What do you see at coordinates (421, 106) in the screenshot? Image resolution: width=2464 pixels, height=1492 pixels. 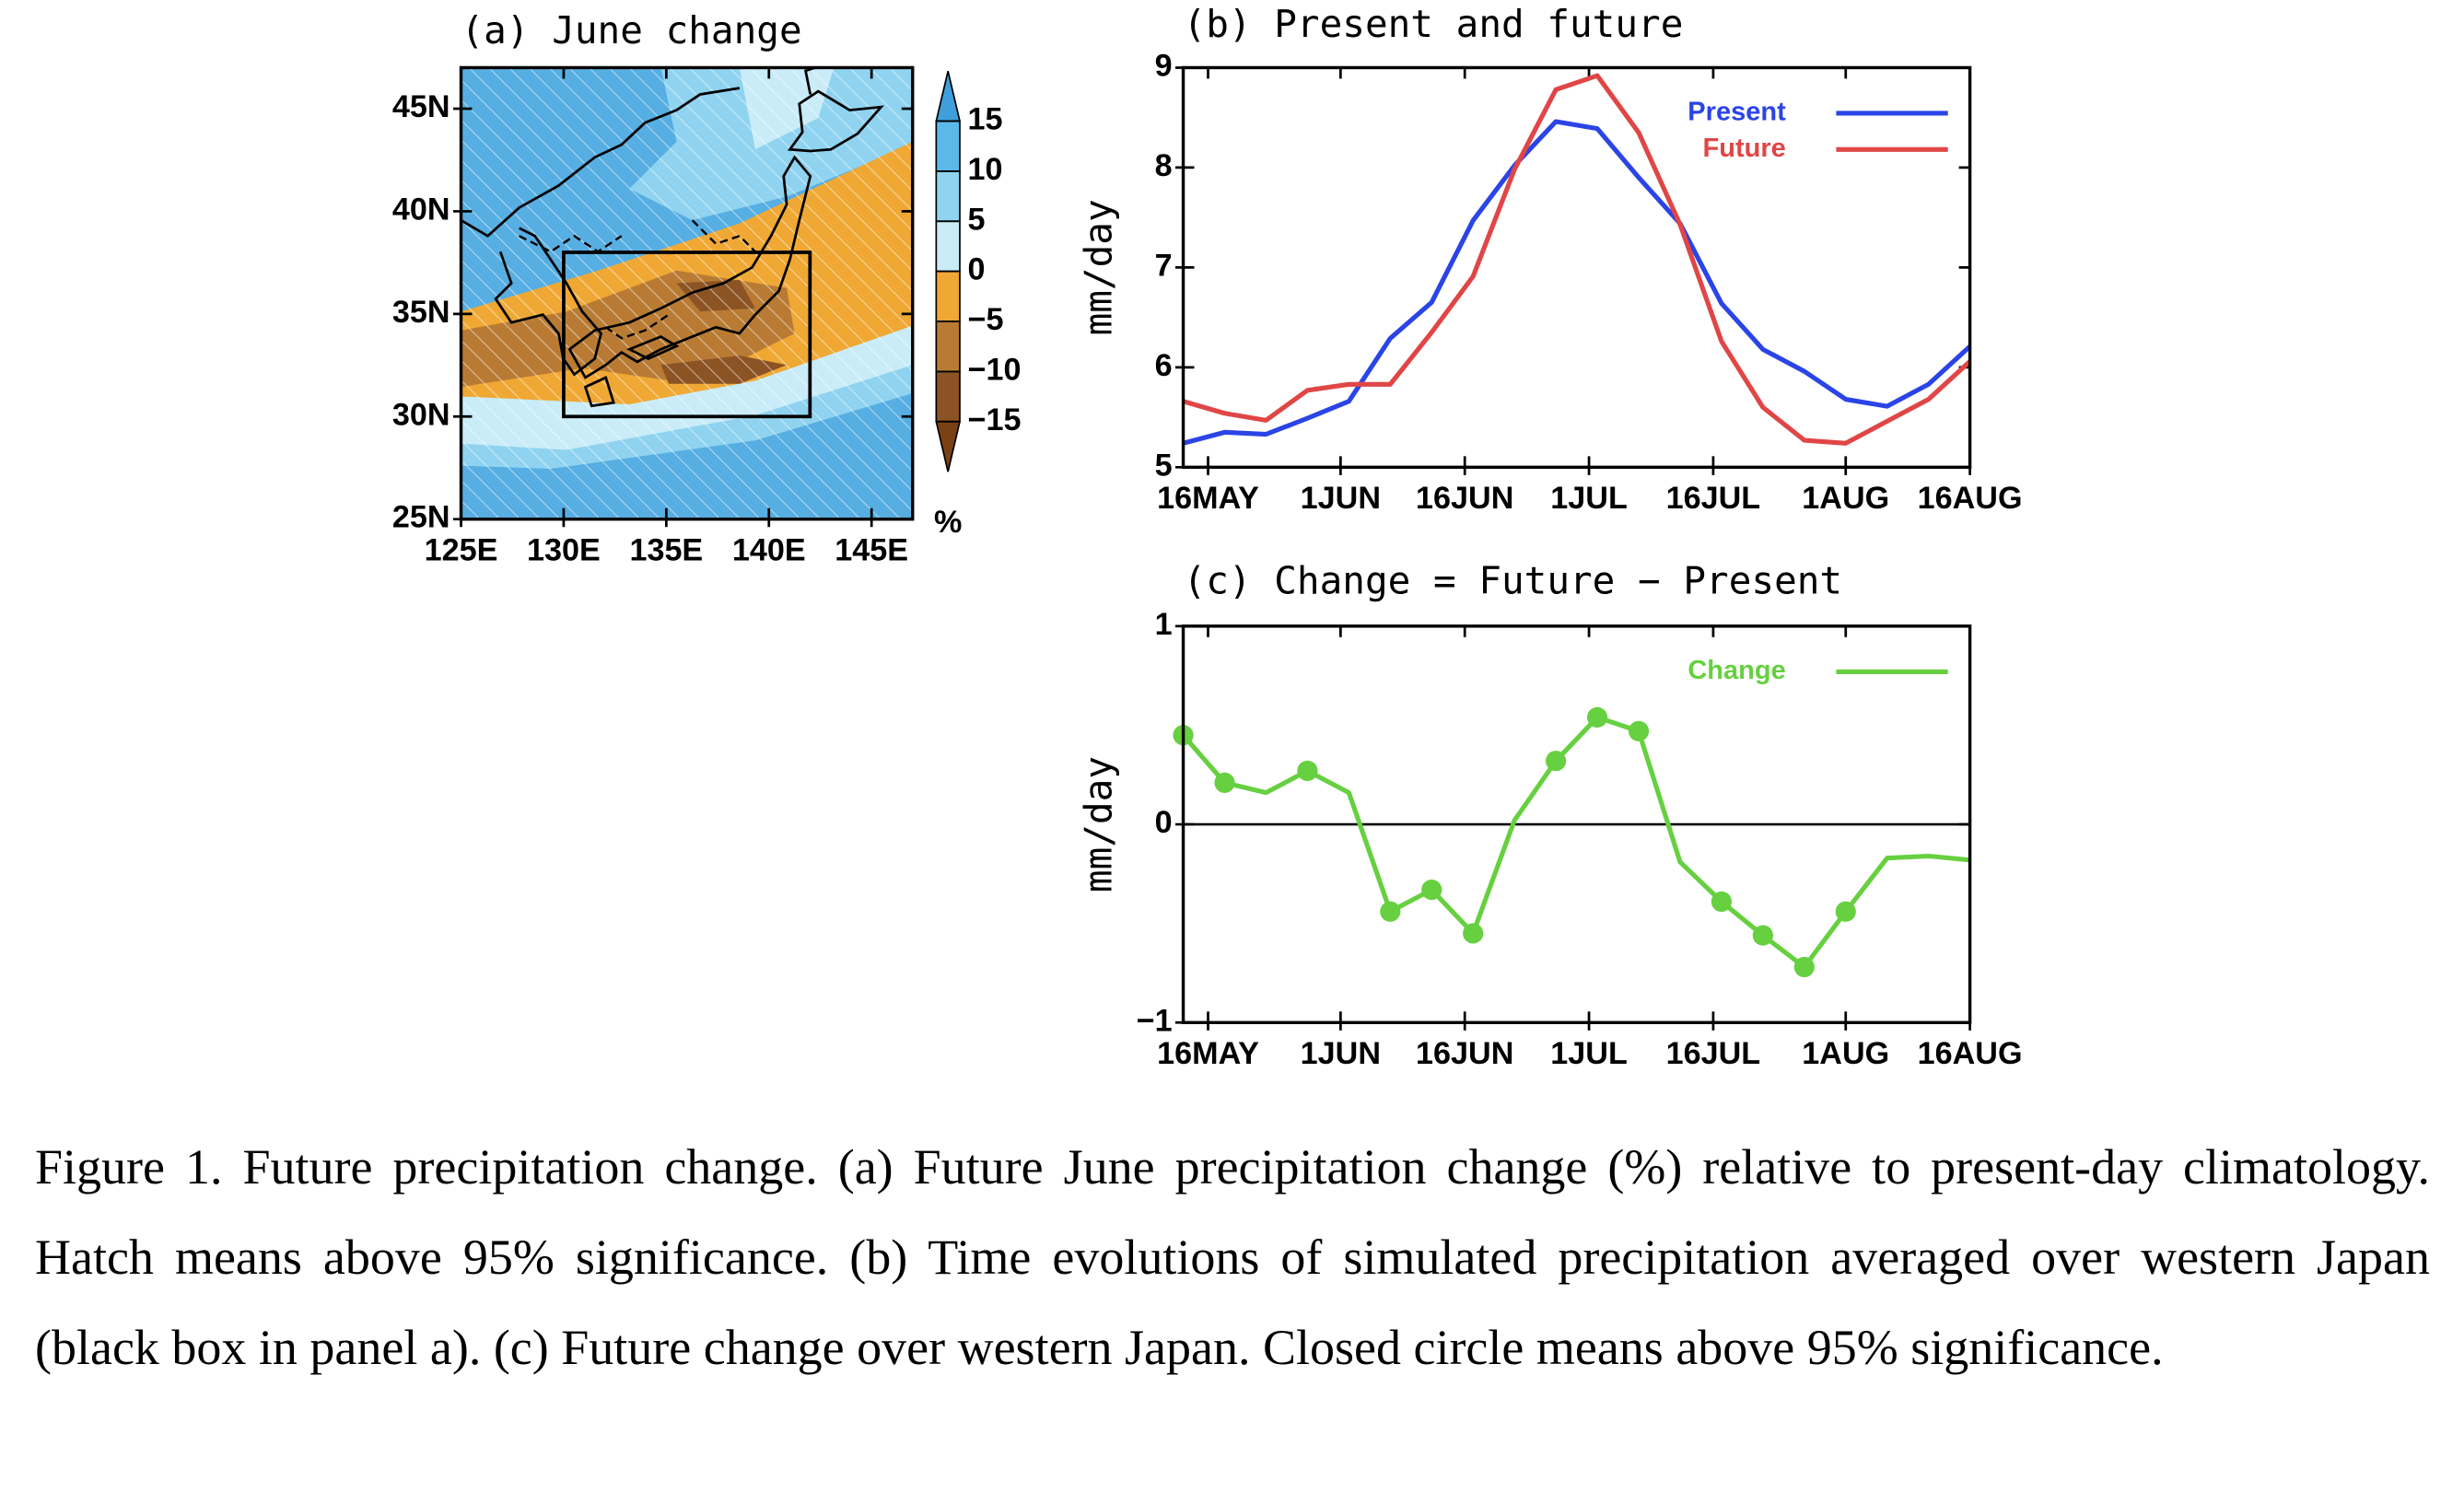 I see `y-tick-label: 45N` at bounding box center [421, 106].